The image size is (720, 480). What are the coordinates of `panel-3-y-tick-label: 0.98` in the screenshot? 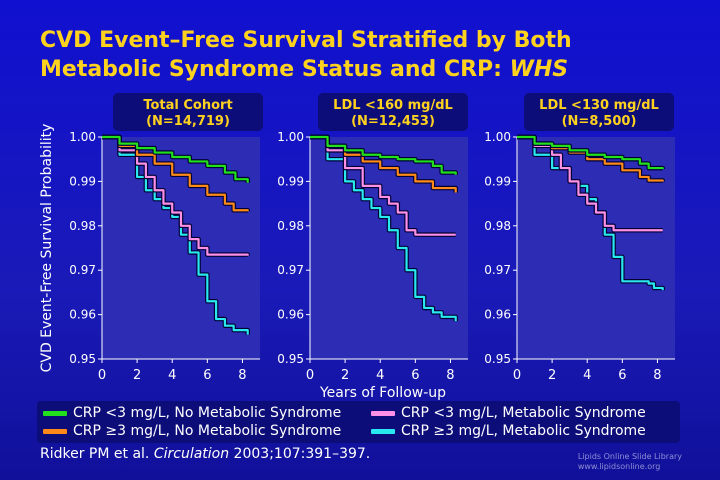 It's located at (497, 226).